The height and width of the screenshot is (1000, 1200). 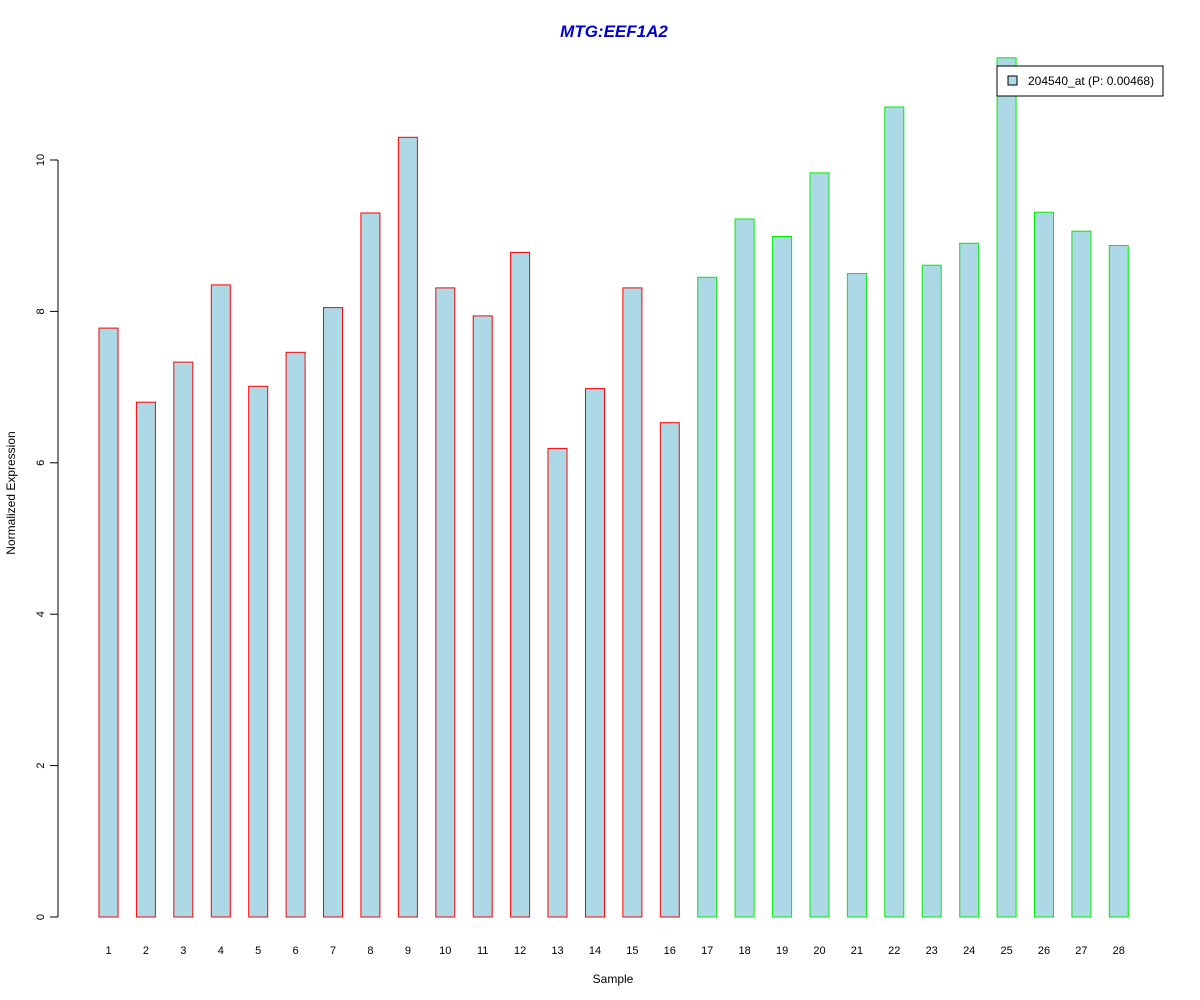 I want to click on x-tick-label: 2, so click(x=146, y=951).